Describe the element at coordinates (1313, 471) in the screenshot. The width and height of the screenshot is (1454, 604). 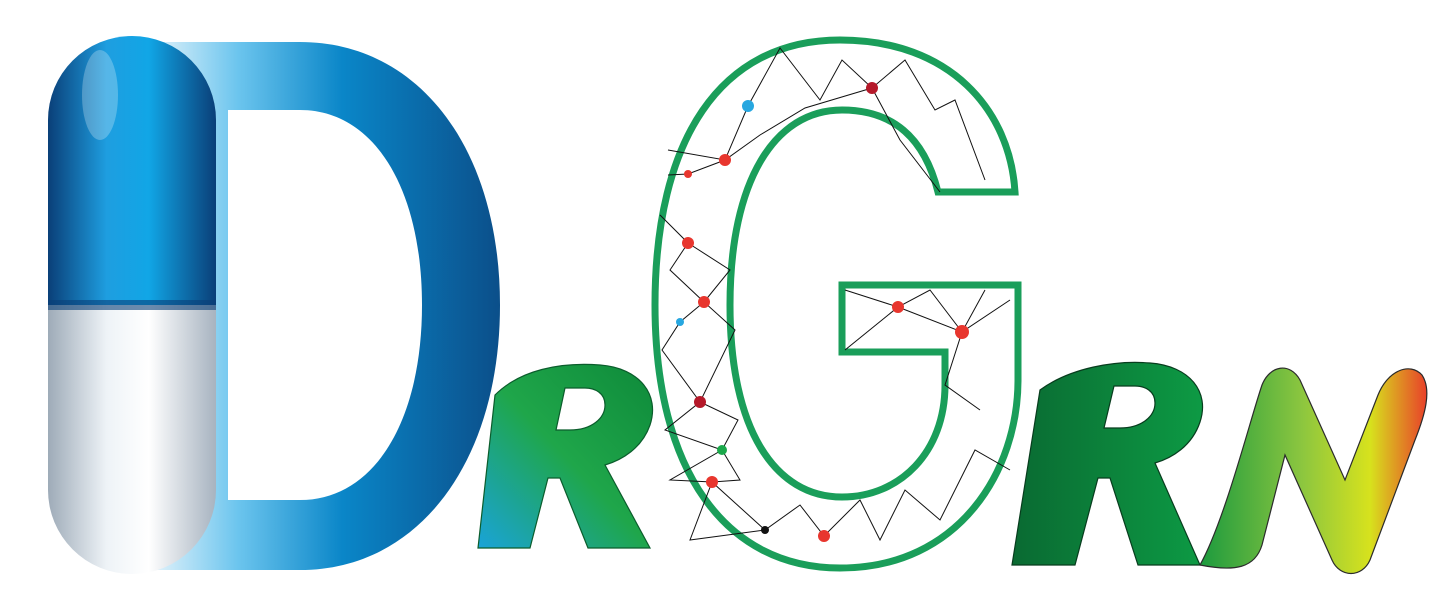
I see `letter-n` at that location.